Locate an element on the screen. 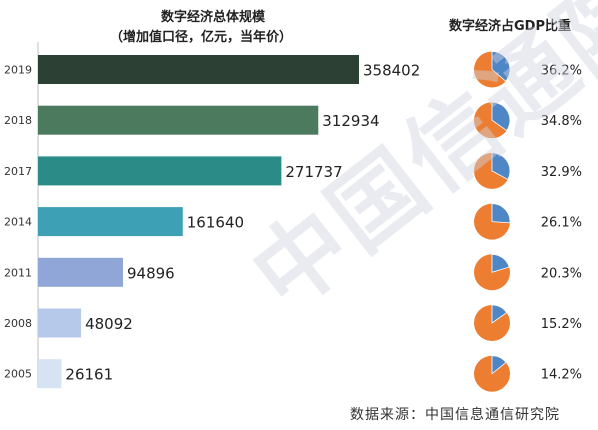 The width and height of the screenshot is (598, 430). bar-2005 is located at coordinates (50, 374).